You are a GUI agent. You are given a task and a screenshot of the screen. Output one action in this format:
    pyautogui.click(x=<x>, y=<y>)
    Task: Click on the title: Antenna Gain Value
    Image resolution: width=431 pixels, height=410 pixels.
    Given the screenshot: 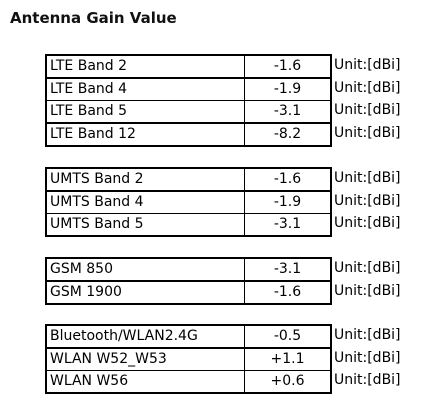 What is the action you would take?
    pyautogui.click(x=93, y=18)
    